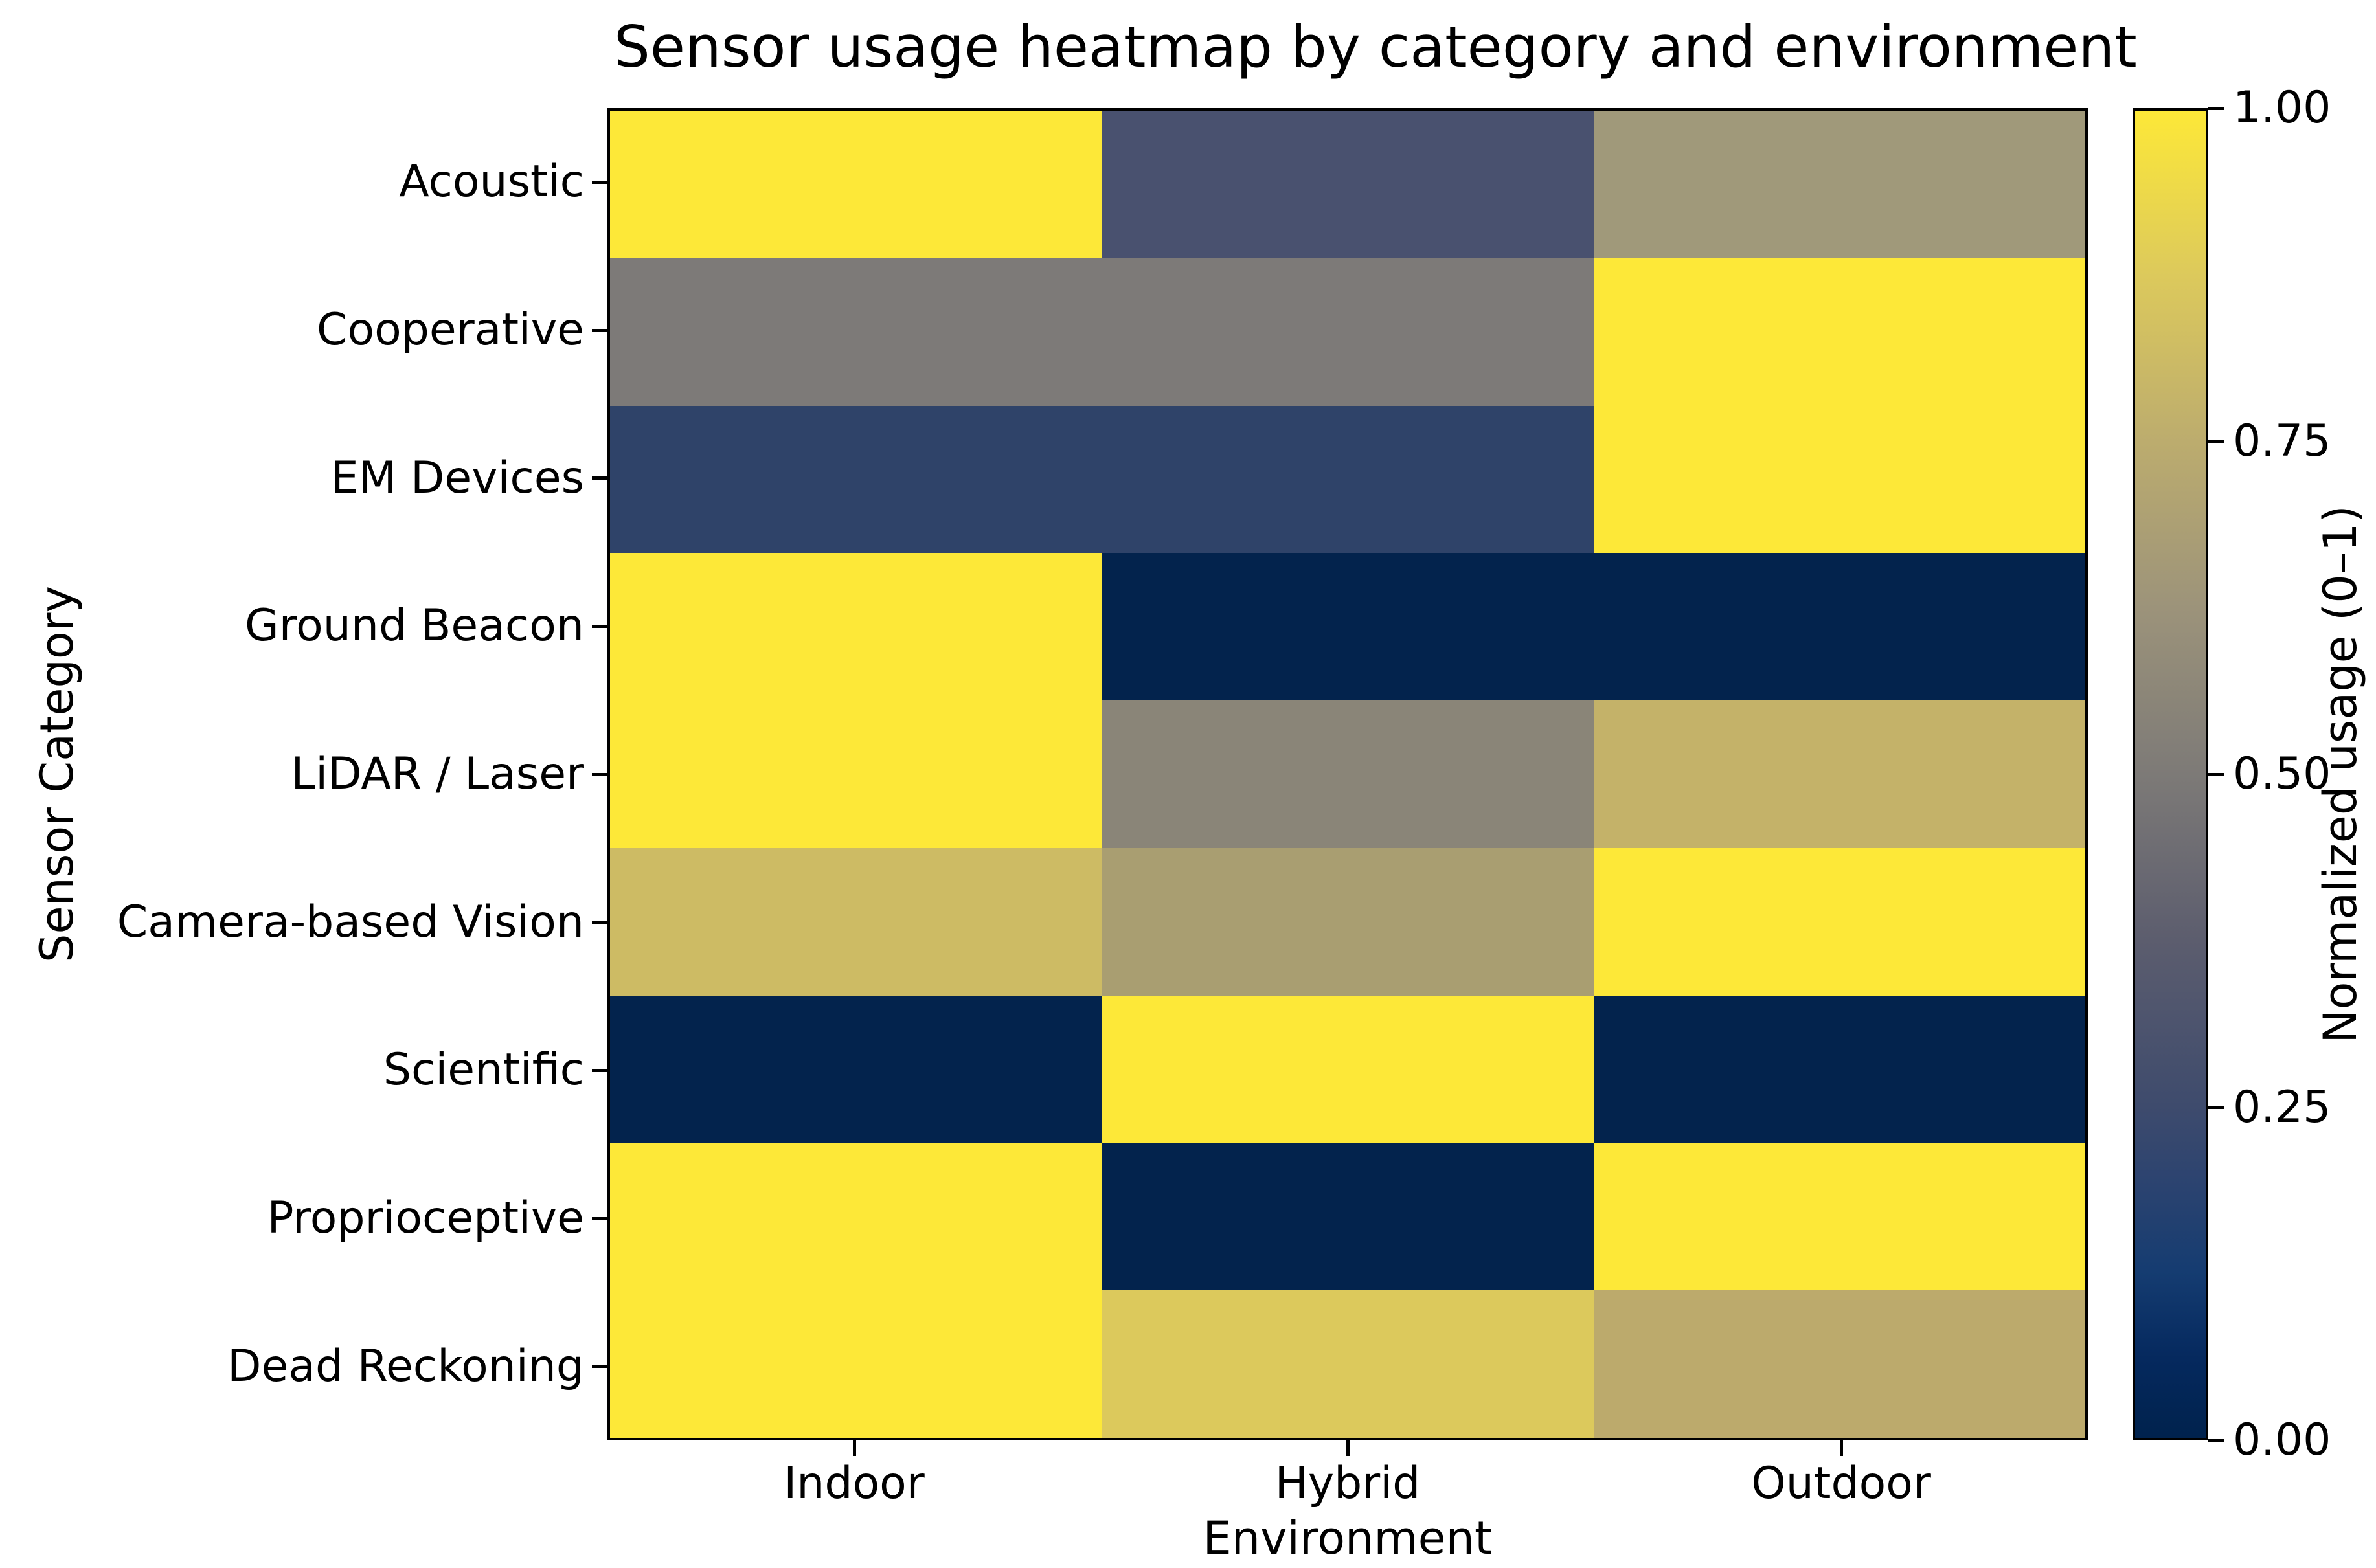 The image size is (2376, 1568). Describe the element at coordinates (1841, 1483) in the screenshot. I see `x-tick-label: Outdoor` at that location.